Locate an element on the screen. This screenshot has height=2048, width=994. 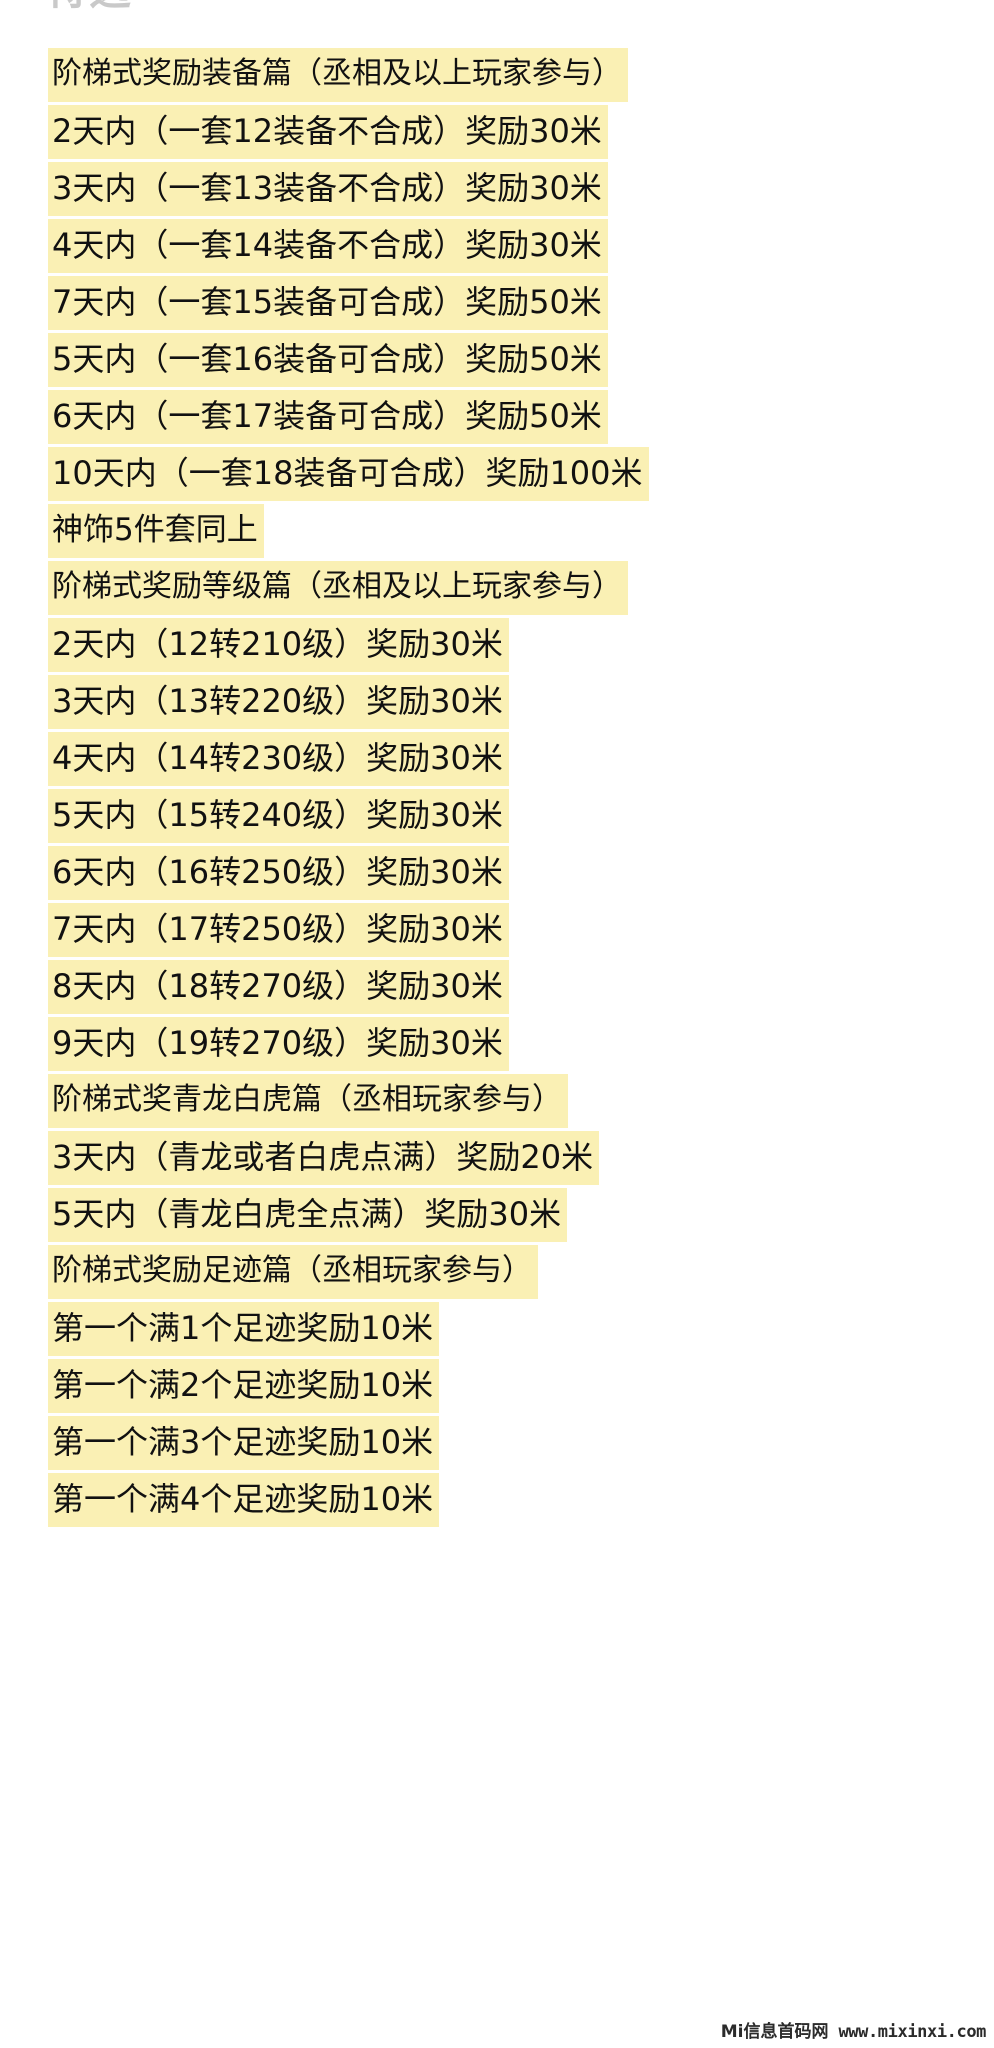
reward-rule-row: 3天内（青龙或者白虎点满）奖励20米 is located at coordinates (497, 1159).